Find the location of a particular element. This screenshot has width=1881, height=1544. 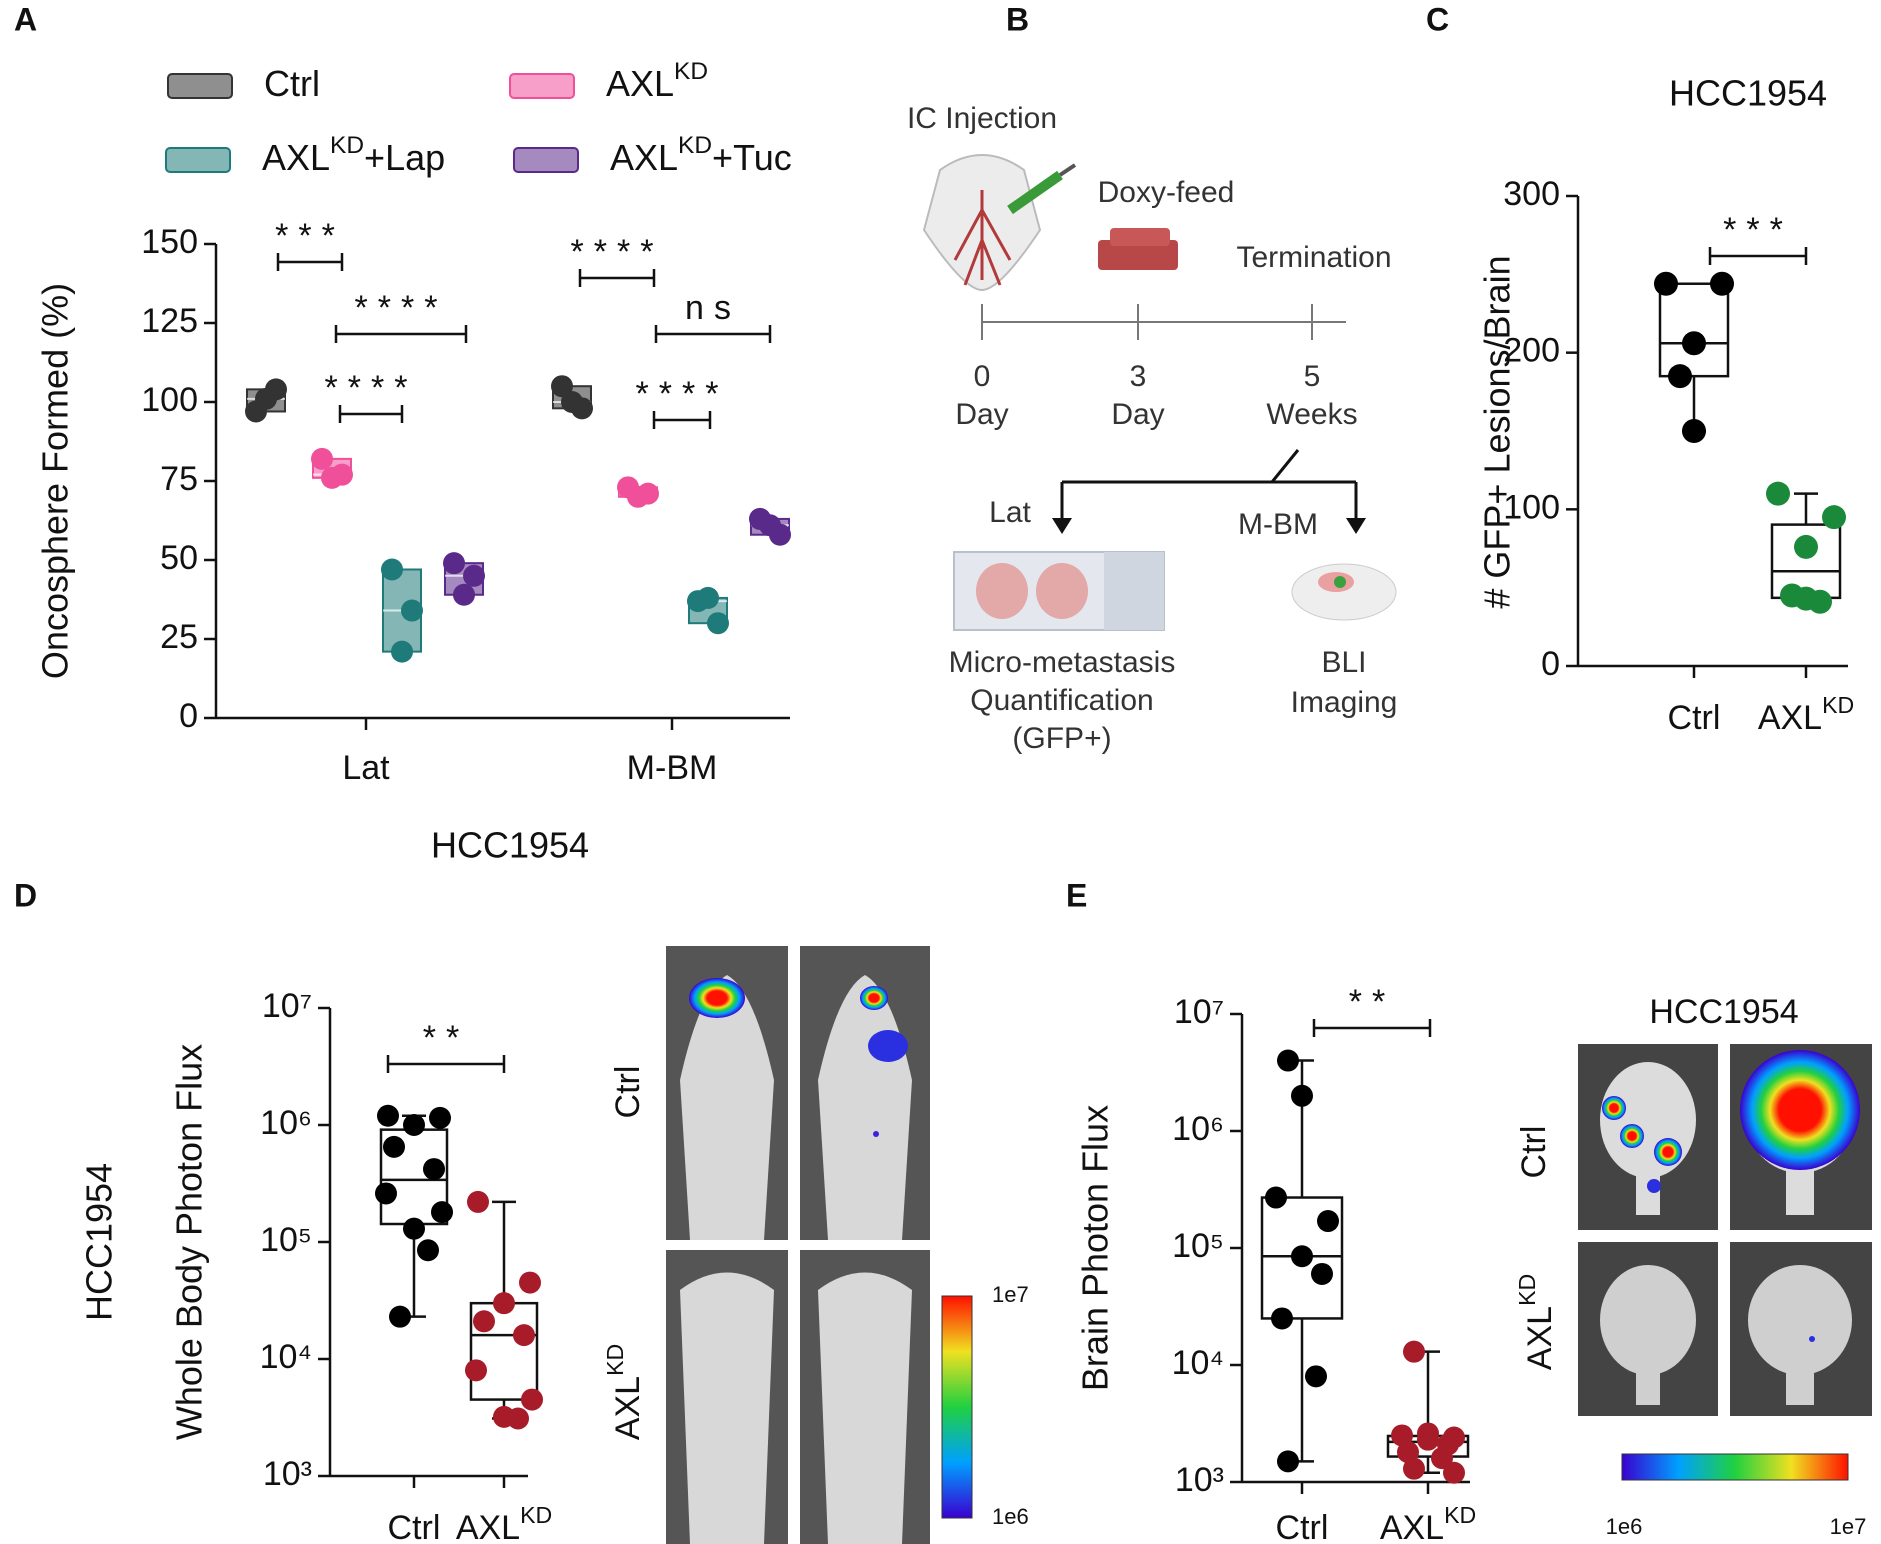

panel-letter: B is located at coordinates (1017, 19).